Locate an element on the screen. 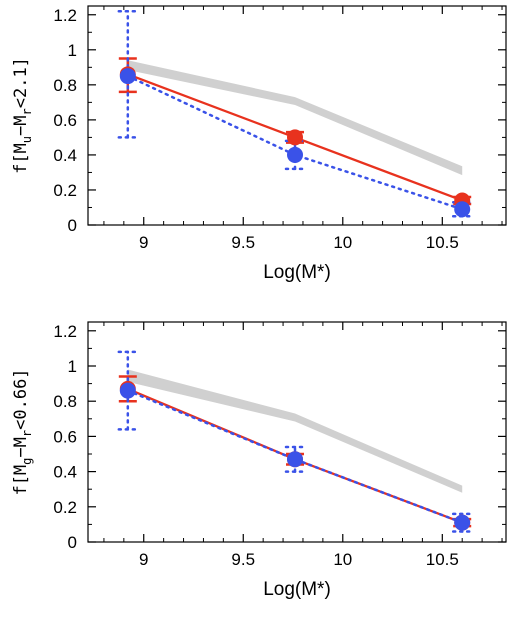  top-gray-band is located at coordinates (295, 118).